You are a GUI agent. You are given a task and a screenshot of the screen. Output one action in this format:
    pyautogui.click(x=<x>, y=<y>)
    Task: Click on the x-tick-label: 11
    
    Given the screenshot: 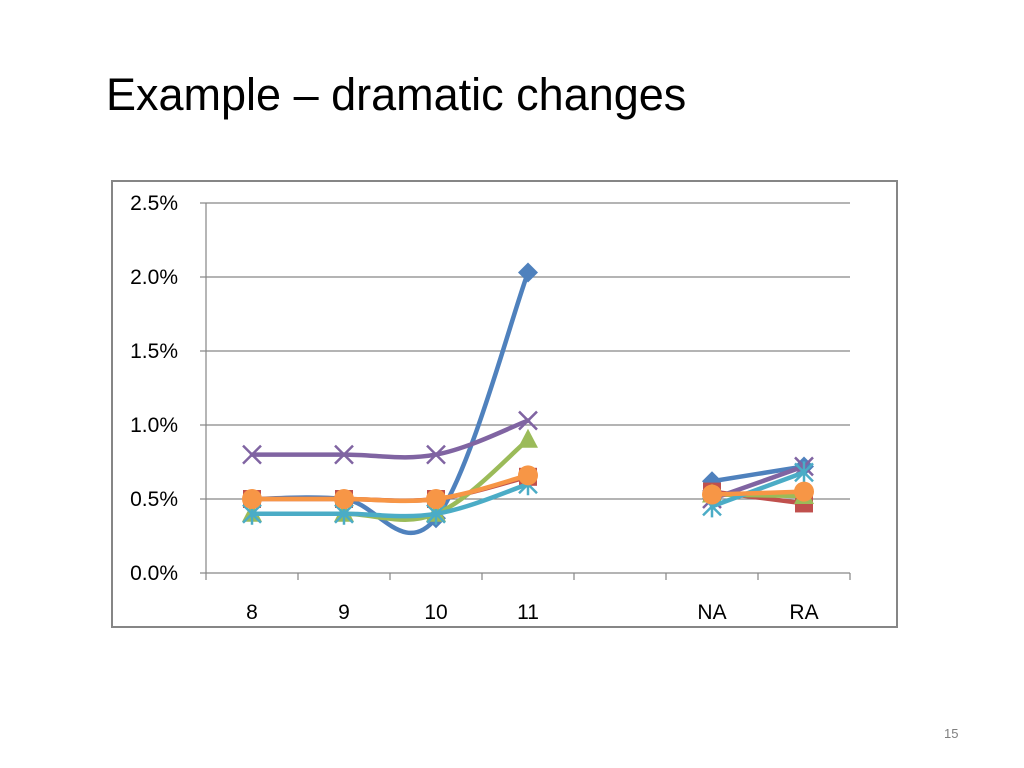 What is the action you would take?
    pyautogui.click(x=528, y=612)
    